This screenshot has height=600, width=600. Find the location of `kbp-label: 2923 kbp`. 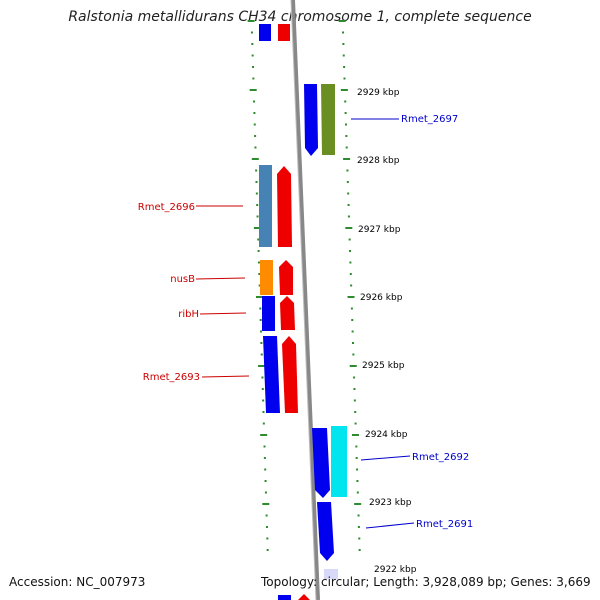

kbp-label: 2923 kbp is located at coordinates (390, 503).